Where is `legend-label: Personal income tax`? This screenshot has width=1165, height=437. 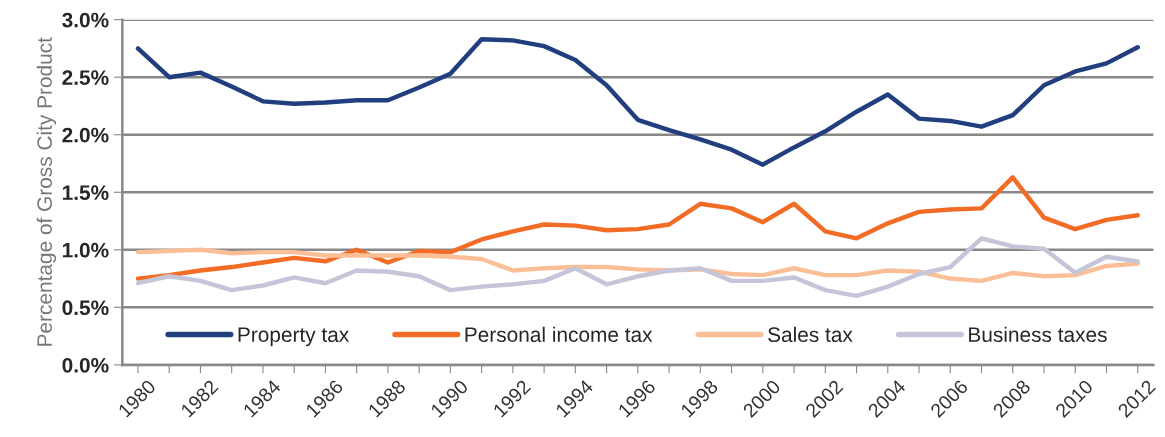 legend-label: Personal income tax is located at coordinates (559, 334).